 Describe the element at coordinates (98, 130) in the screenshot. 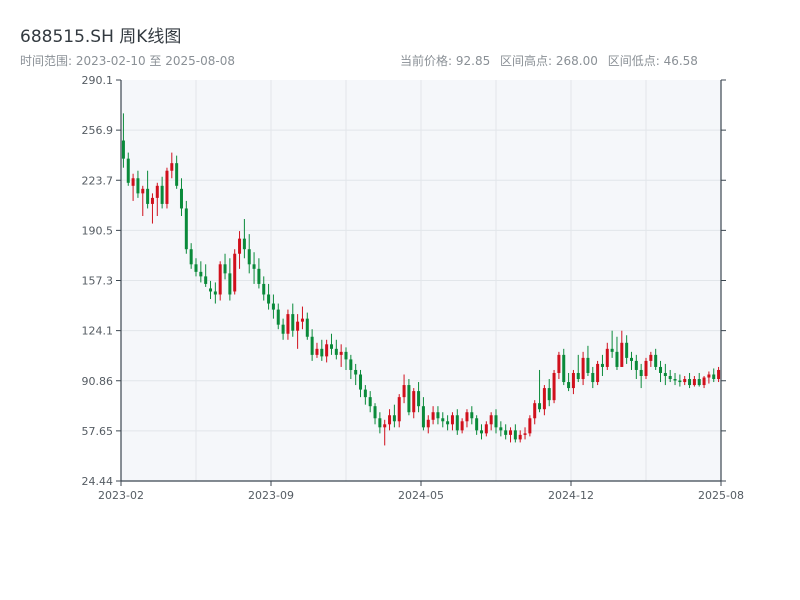

I see `y-tick-label: 256.9` at that location.